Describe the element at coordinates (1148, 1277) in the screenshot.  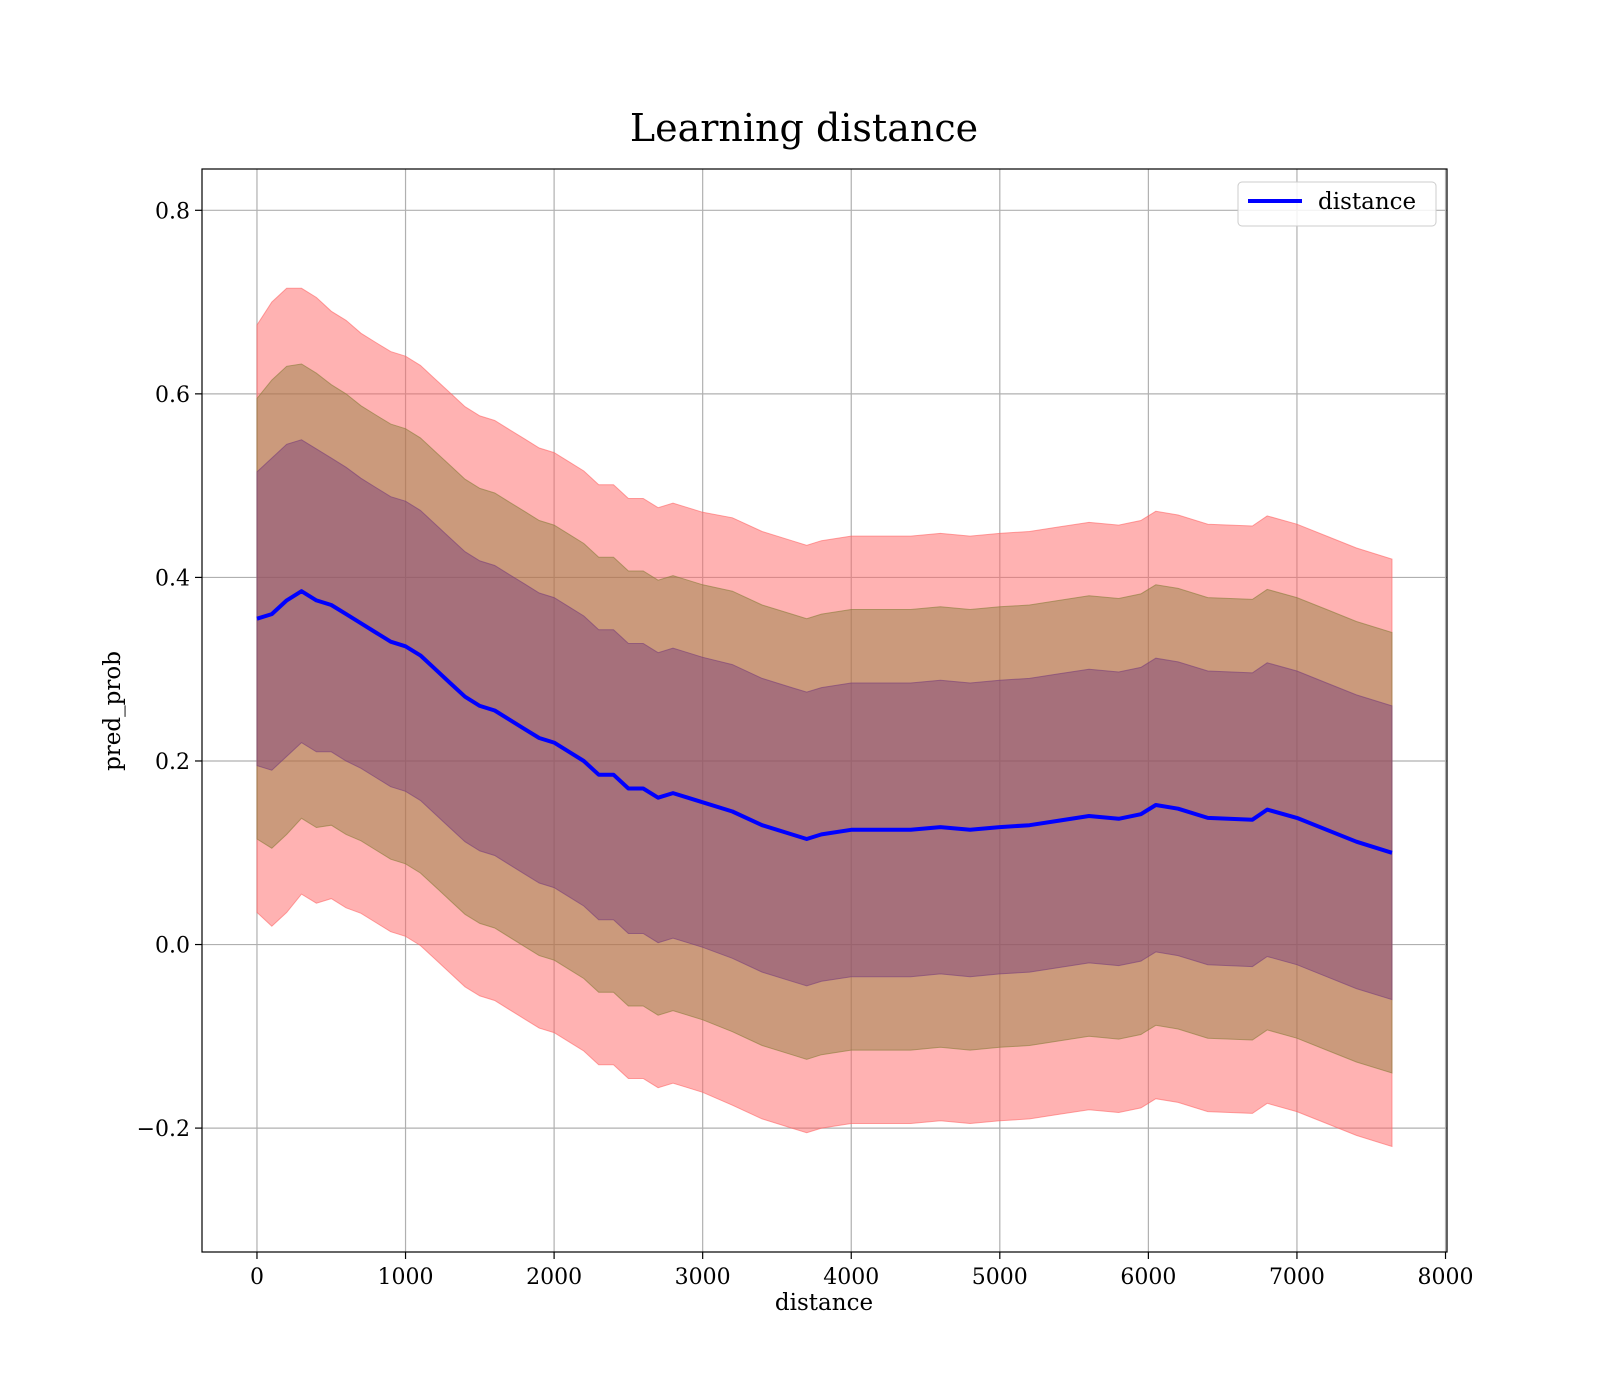
I see `x-tick-label-6: 6000` at that location.